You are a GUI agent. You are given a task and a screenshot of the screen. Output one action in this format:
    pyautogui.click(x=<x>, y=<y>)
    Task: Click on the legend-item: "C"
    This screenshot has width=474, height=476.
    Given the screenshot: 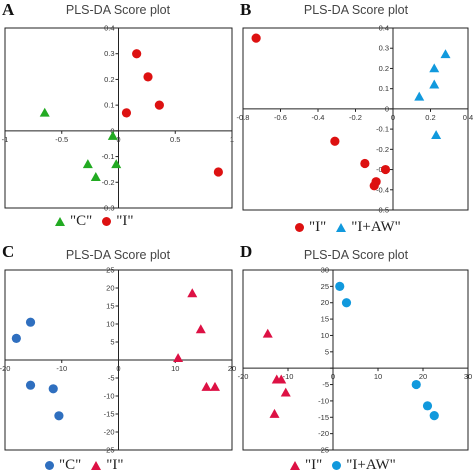 What is the action you would take?
    pyautogui.click(x=63, y=465)
    